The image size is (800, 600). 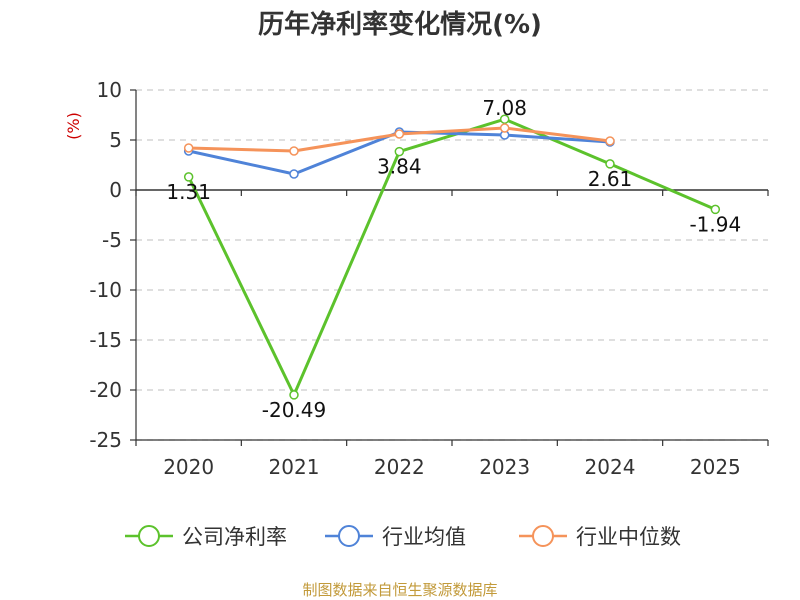 I want to click on x-tick-label: 2020, so click(x=188, y=467).